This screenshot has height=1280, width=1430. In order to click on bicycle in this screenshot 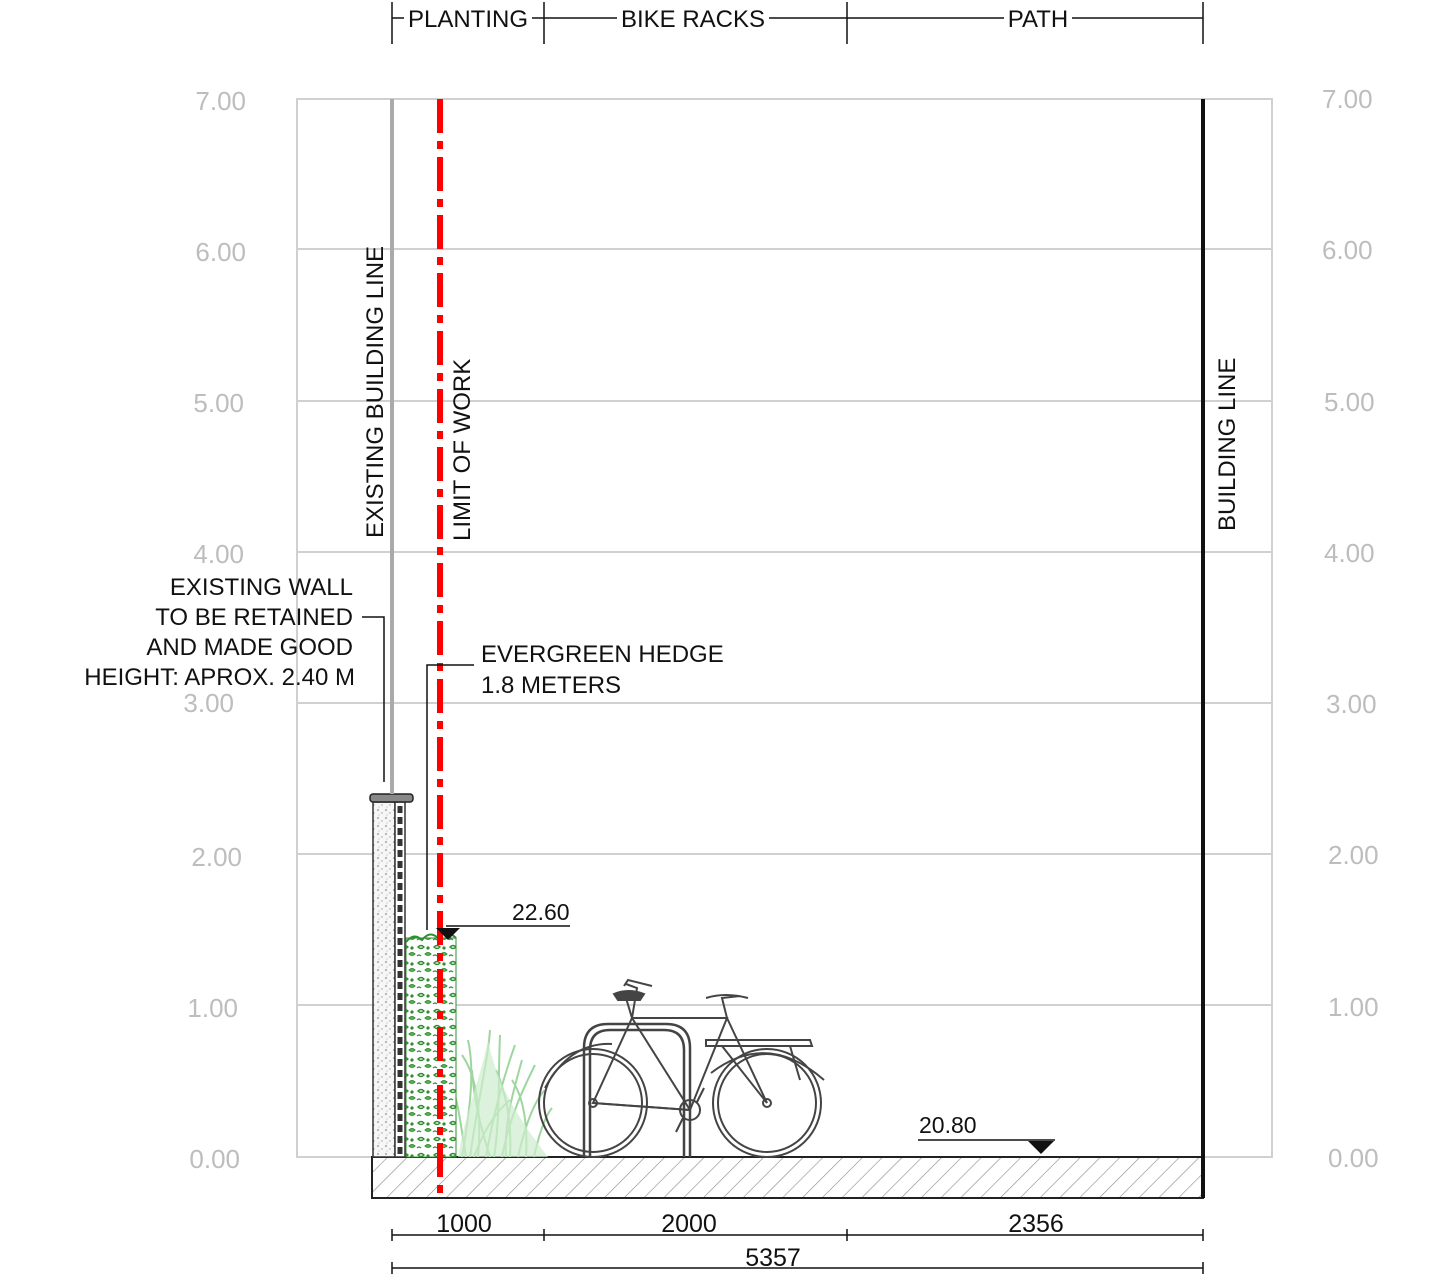, I will do `click(681, 1068)`.